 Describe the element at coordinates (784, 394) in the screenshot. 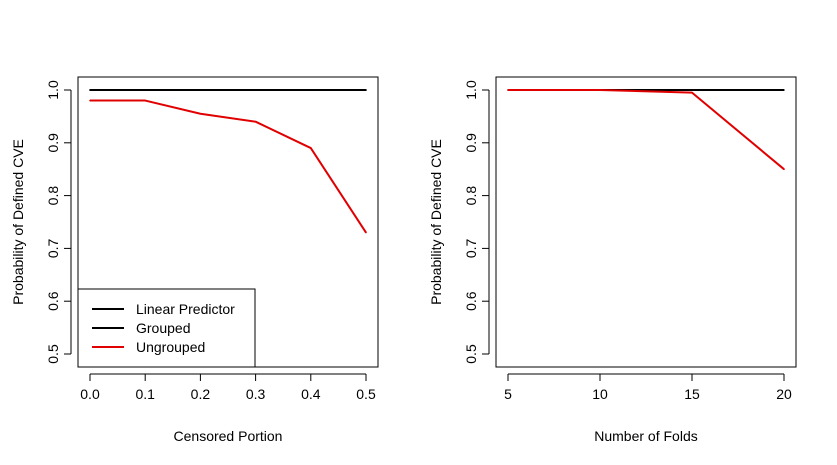

I see `x-tick-label: 20` at that location.